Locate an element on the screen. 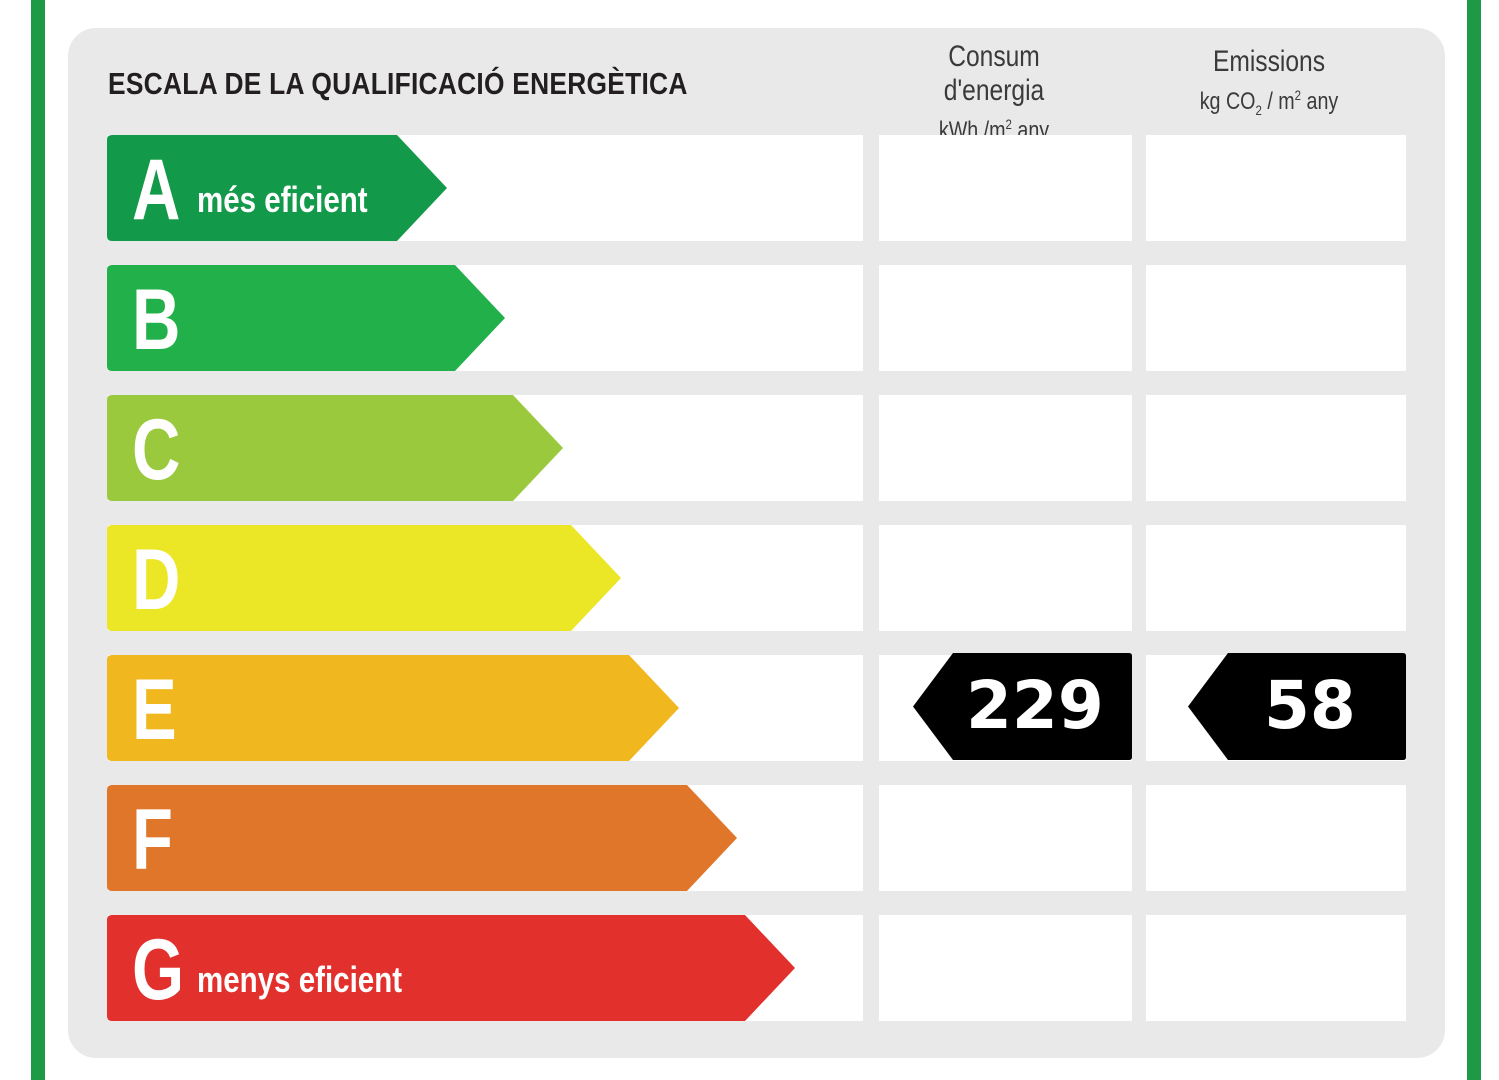 Image resolution: width=1499 pixels, height=1080 pixels. energy-cell-g is located at coordinates (1005, 968).